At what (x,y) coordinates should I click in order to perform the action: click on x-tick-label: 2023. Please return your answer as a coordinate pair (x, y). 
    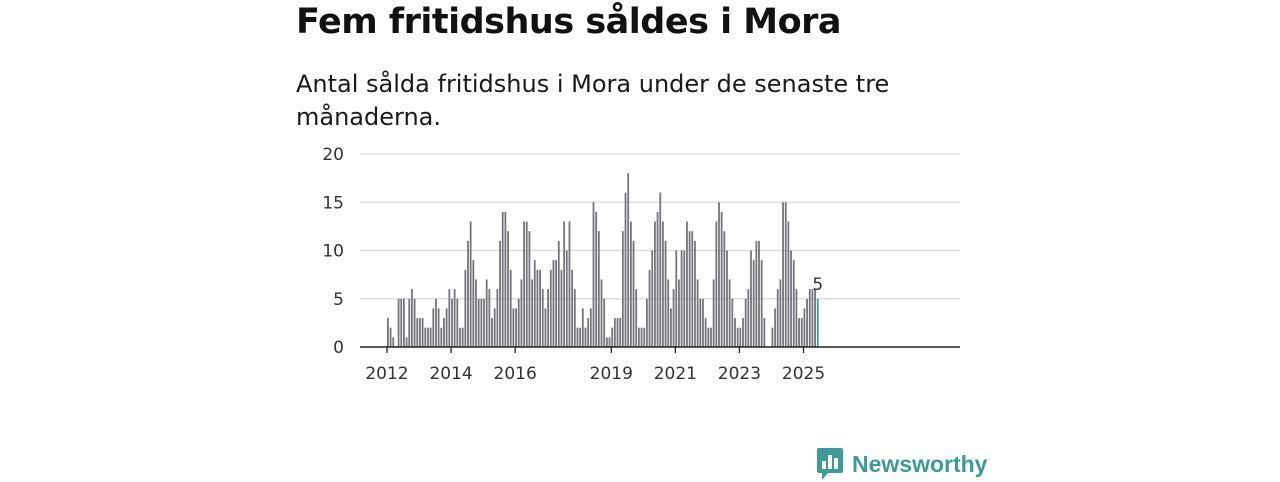
    Looking at the image, I should click on (739, 374).